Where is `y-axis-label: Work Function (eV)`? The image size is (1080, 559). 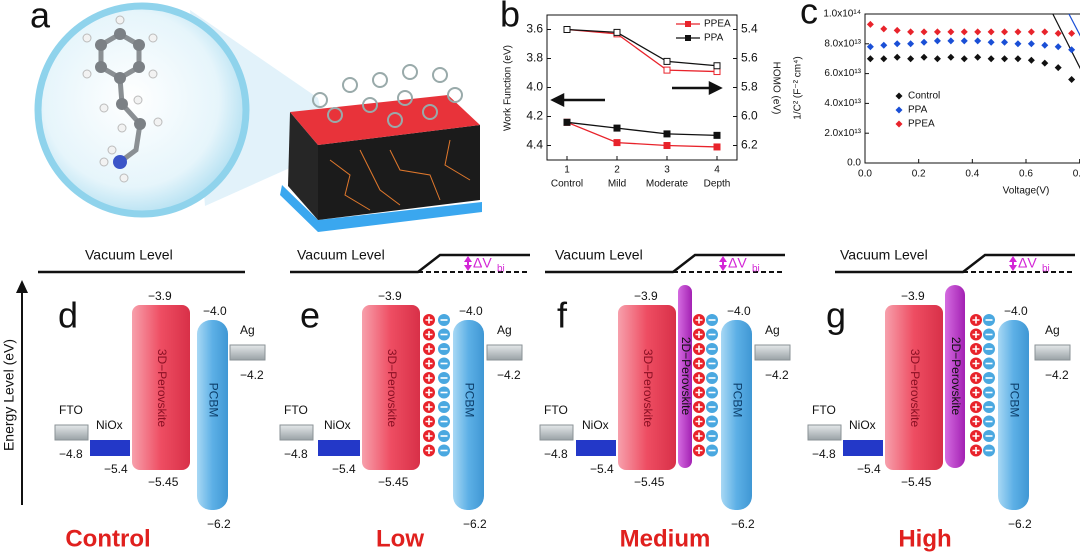 y-axis-label: Work Function (eV) is located at coordinates (508, 88).